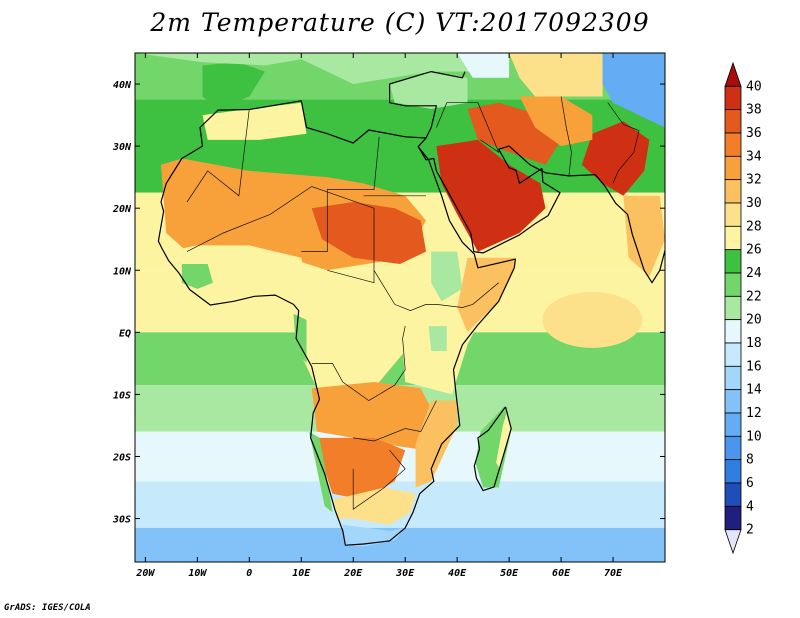 Image resolution: width=800 pixels, height=618 pixels. I want to click on lat-tick-label: 10S, so click(122, 395).